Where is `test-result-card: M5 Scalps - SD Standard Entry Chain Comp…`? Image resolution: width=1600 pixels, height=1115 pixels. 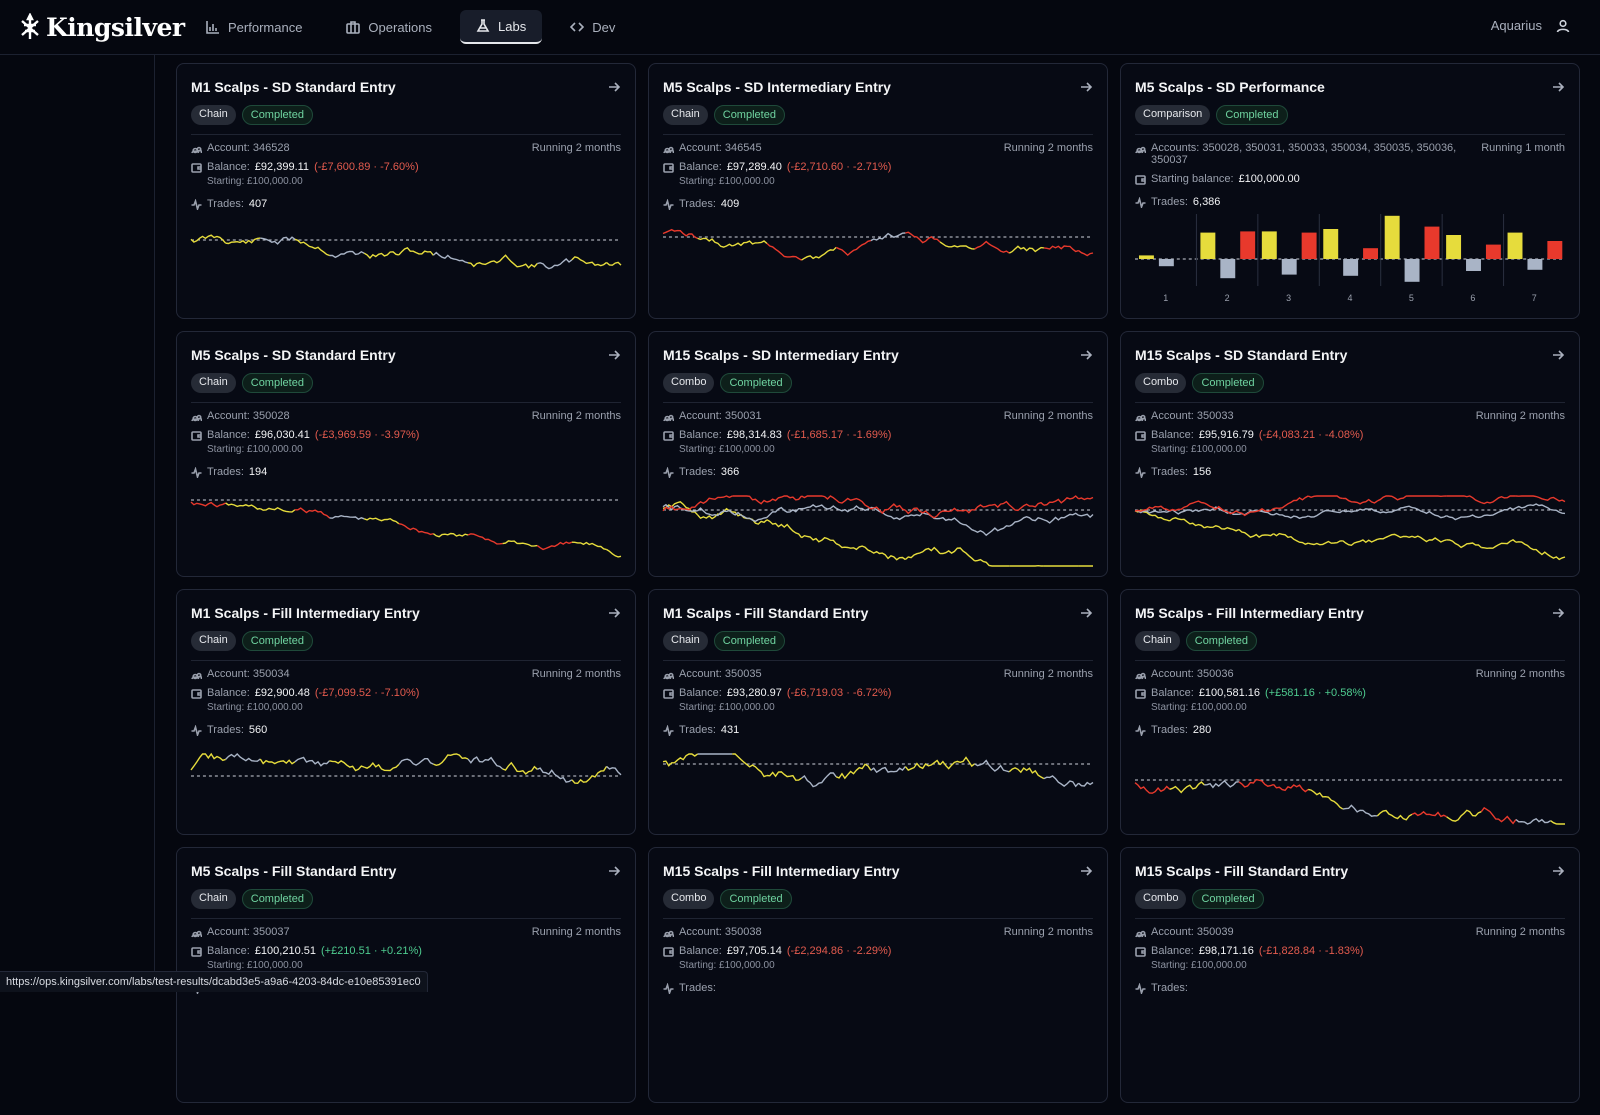
test-result-card: M5 Scalps - SD Standard Entry Chain Comp… is located at coordinates (406, 454).